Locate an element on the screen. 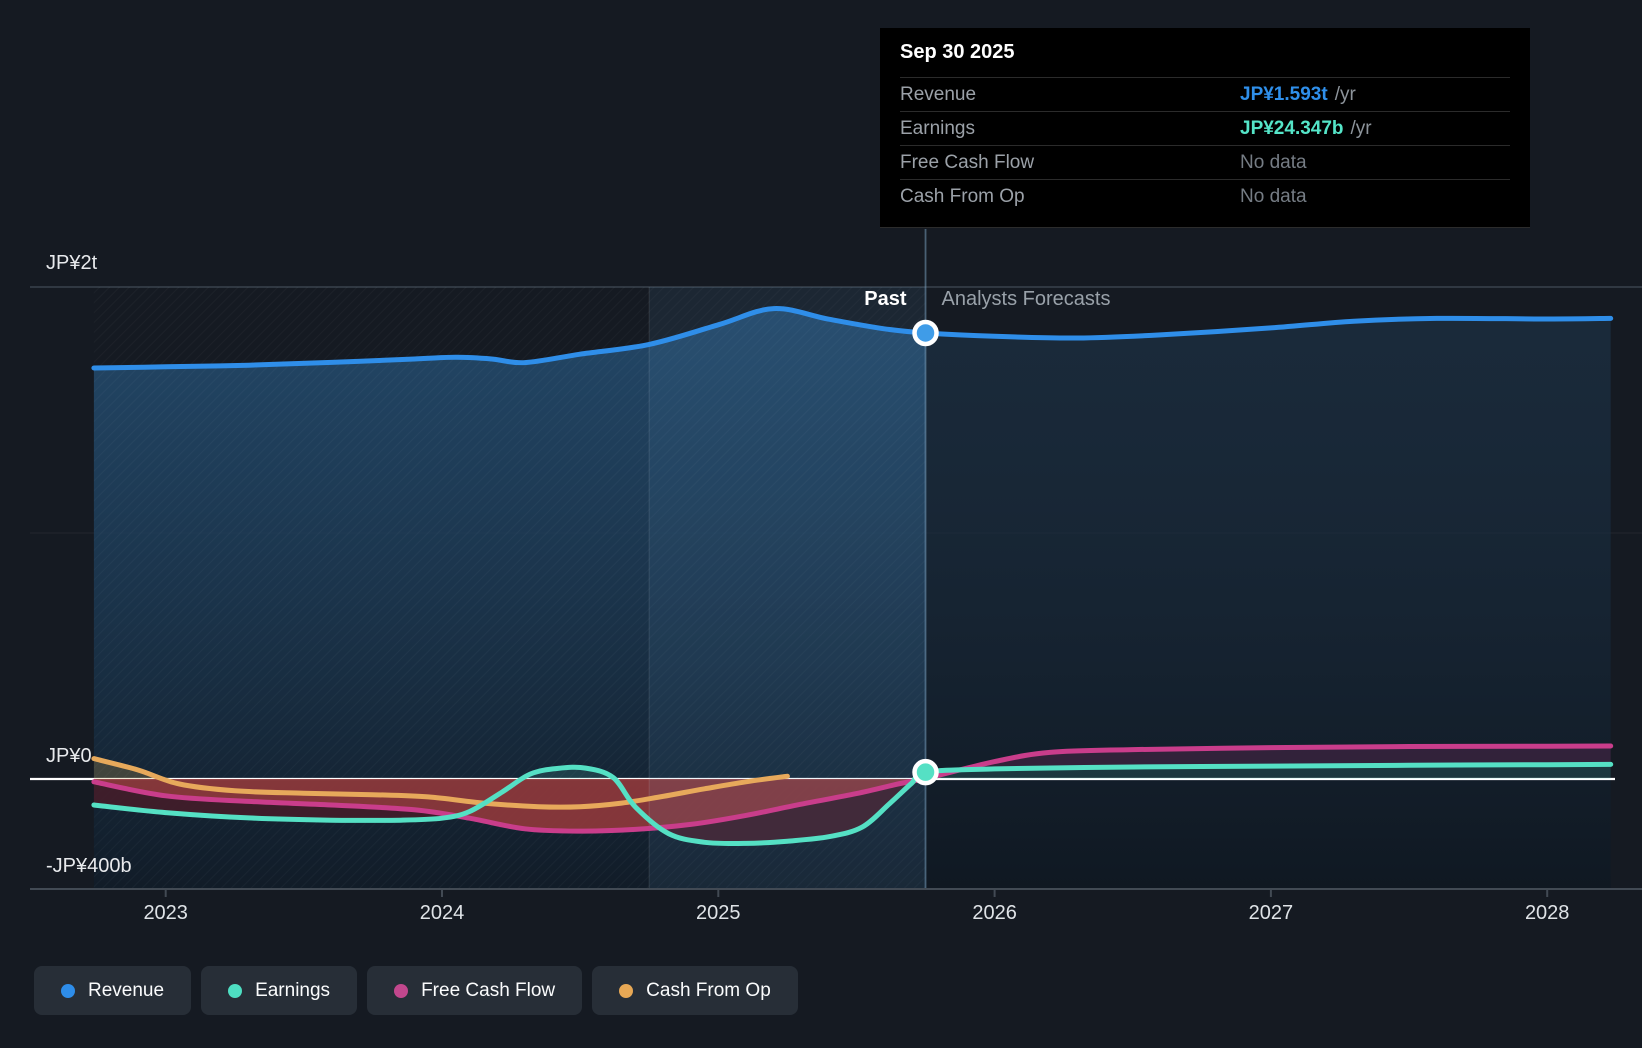  tooltip-row-earnings: Earnings JP¥24.347b /yr is located at coordinates (1205, 128).